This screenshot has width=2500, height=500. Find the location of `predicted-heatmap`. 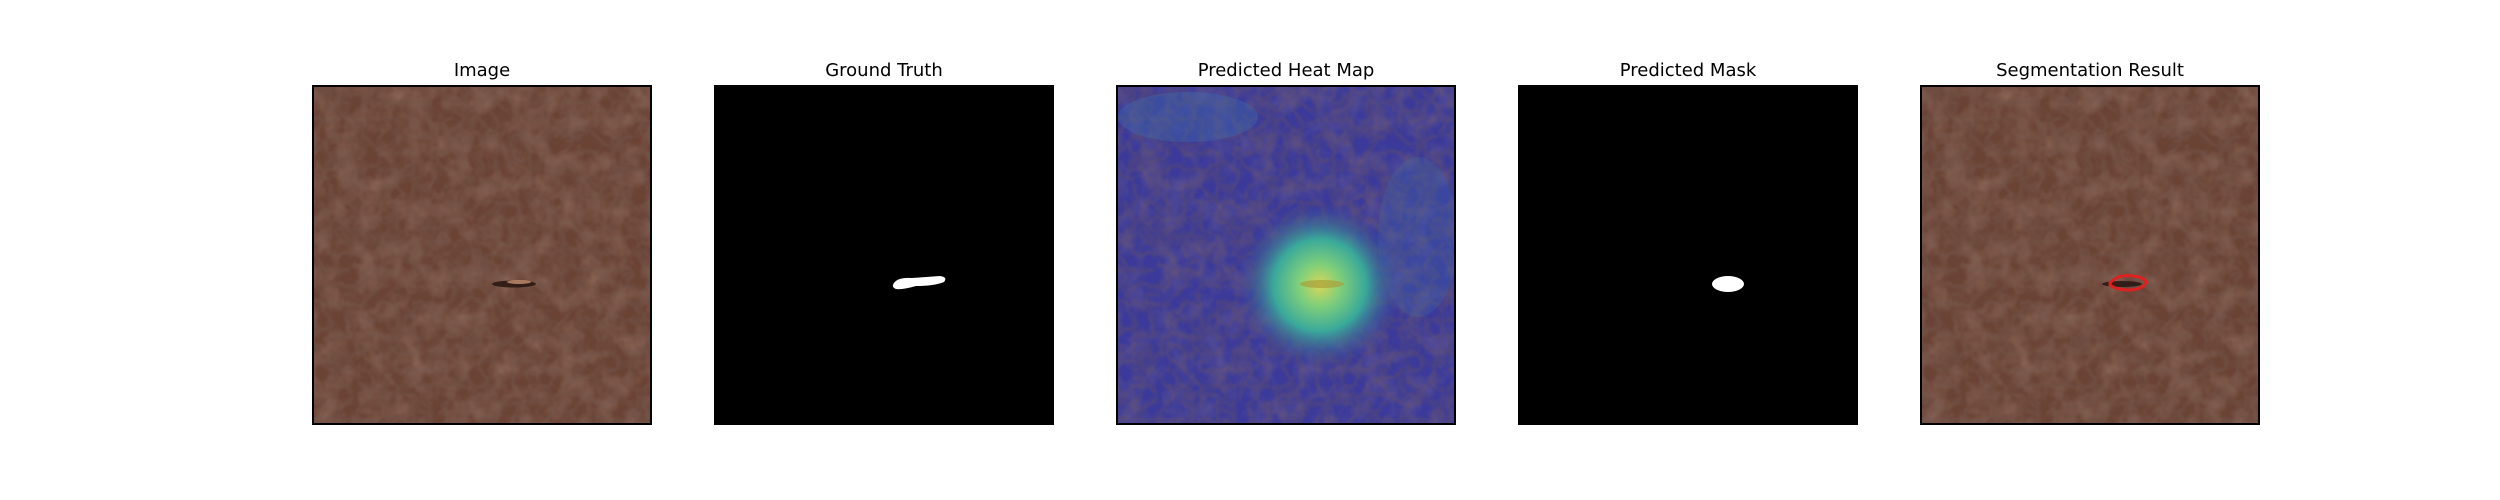

predicted-heatmap is located at coordinates (1286, 255).